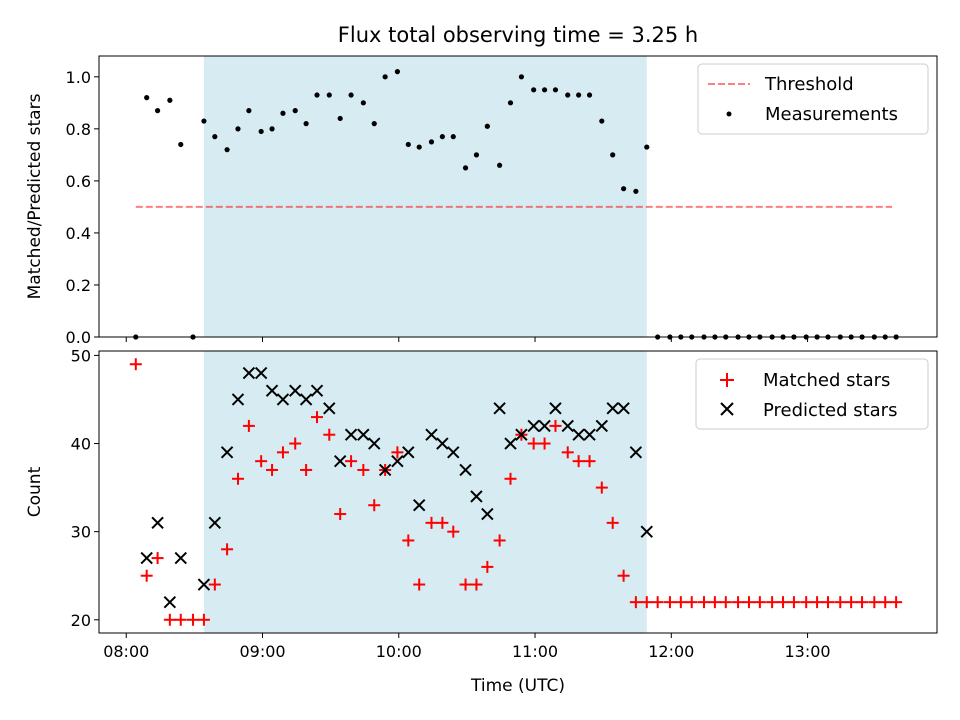 The width and height of the screenshot is (960, 720). What do you see at coordinates (807, 651) in the screenshot?
I see `bottom-xtick-label: 13:00` at bounding box center [807, 651].